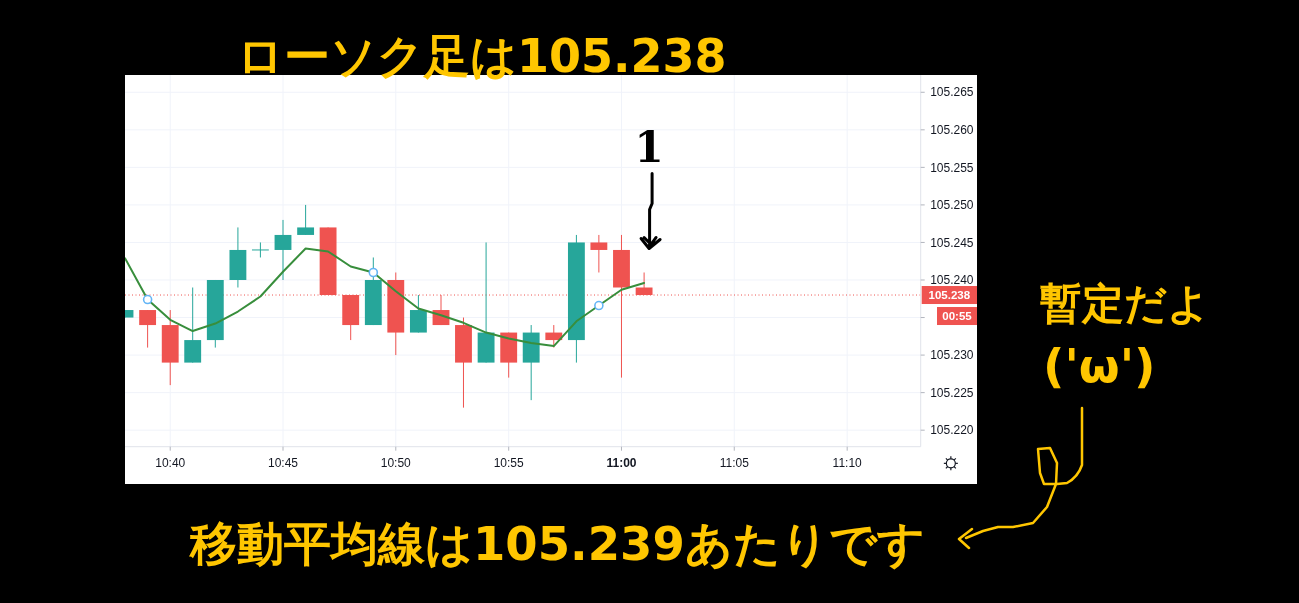 The image size is (1299, 603). I want to click on annotation: 1, so click(649, 148).